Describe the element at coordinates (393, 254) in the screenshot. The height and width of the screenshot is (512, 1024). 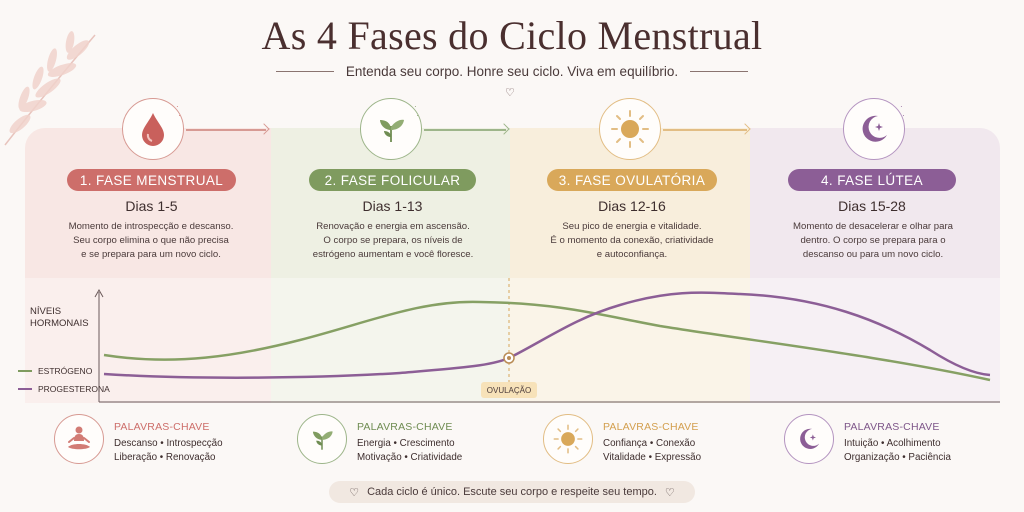
I see `description-line: estrógeno aumentam e você floresce.` at that location.